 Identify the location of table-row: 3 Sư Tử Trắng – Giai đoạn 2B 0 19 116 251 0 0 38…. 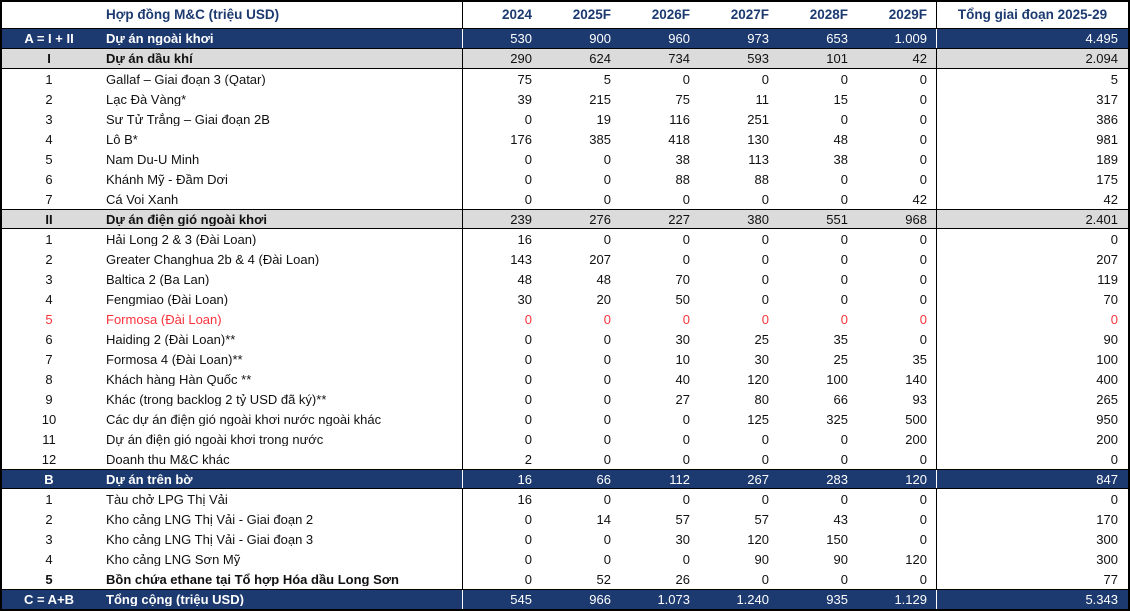
(565, 119).